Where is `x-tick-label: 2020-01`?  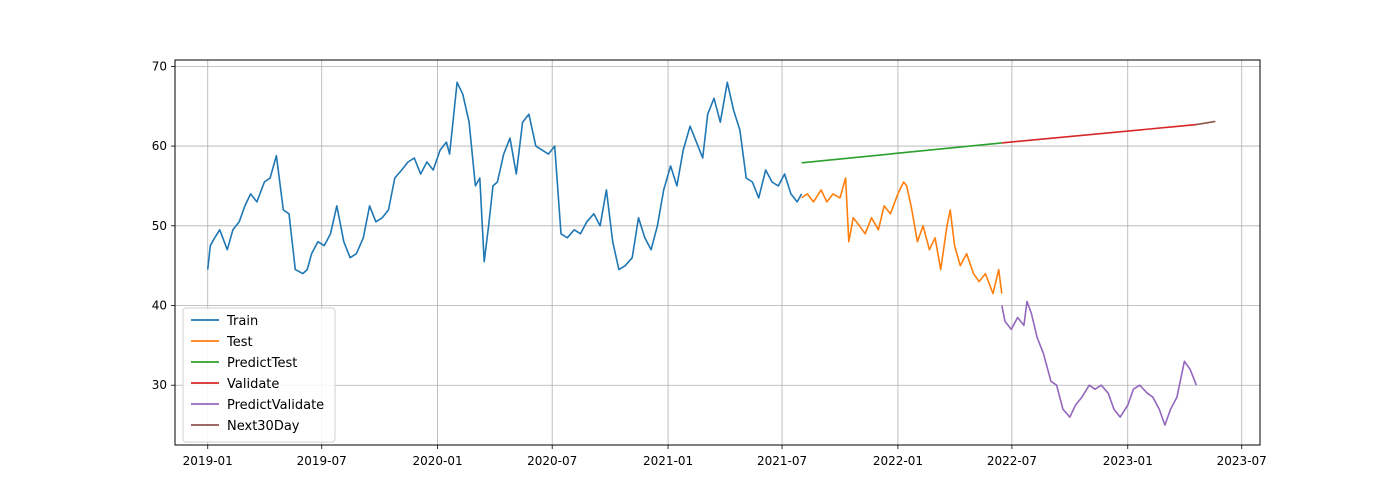 x-tick-label: 2020-01 is located at coordinates (438, 461).